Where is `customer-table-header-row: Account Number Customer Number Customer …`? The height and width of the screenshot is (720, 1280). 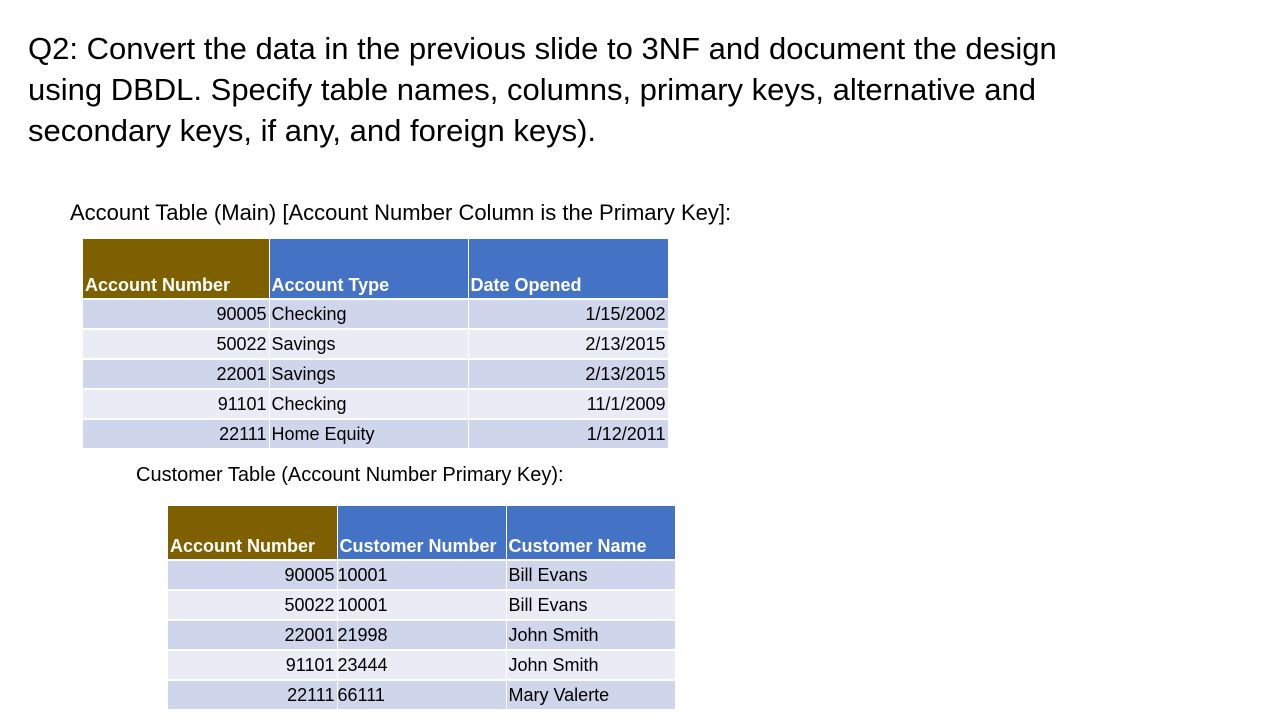 customer-table-header-row: Account Number Customer Number Customer … is located at coordinates (422, 533).